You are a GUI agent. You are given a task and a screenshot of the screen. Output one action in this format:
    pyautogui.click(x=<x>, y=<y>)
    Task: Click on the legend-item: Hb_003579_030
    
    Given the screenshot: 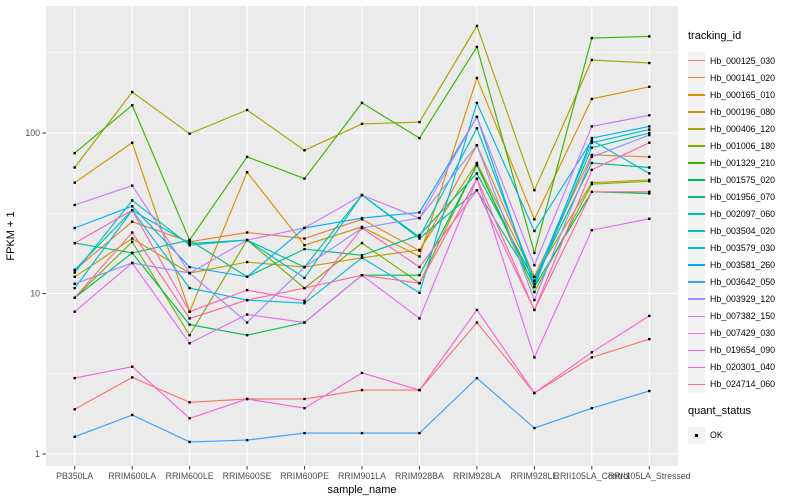 What is the action you would take?
    pyautogui.click(x=743, y=248)
    